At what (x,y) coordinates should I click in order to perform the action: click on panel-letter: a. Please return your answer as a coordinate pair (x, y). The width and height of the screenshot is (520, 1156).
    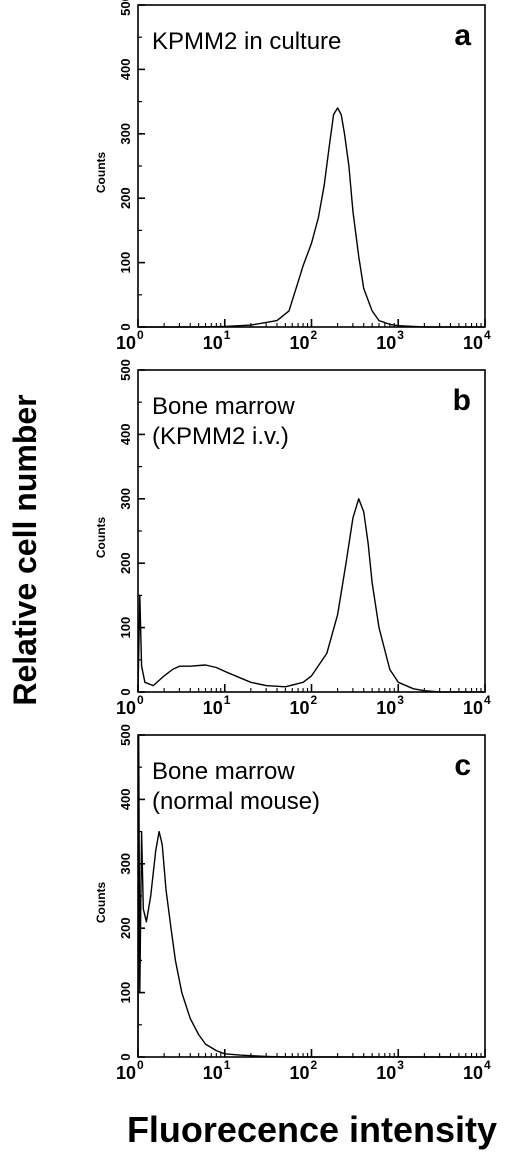
    Looking at the image, I should click on (462, 35).